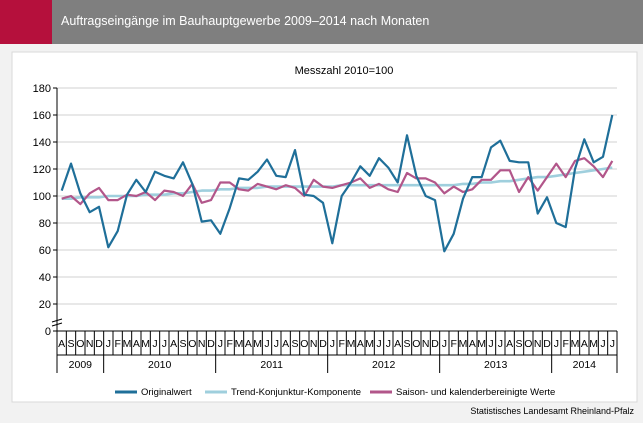 This screenshot has width=643, height=423. What do you see at coordinates (160, 365) in the screenshot?
I see `year-label: 2010` at bounding box center [160, 365].